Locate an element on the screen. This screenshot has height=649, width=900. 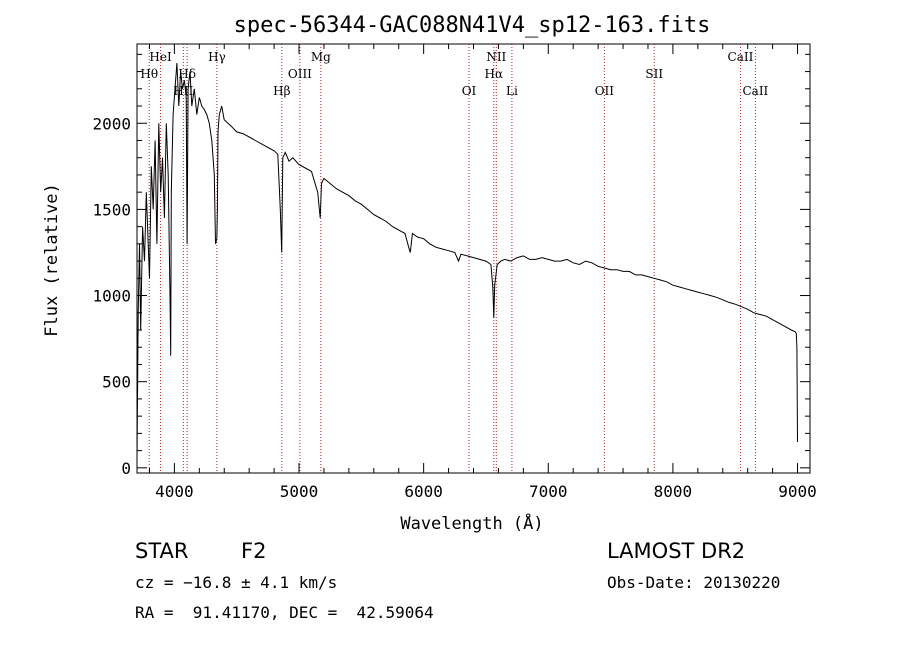
y-tick-label-500: 500 is located at coordinates (116, 382).